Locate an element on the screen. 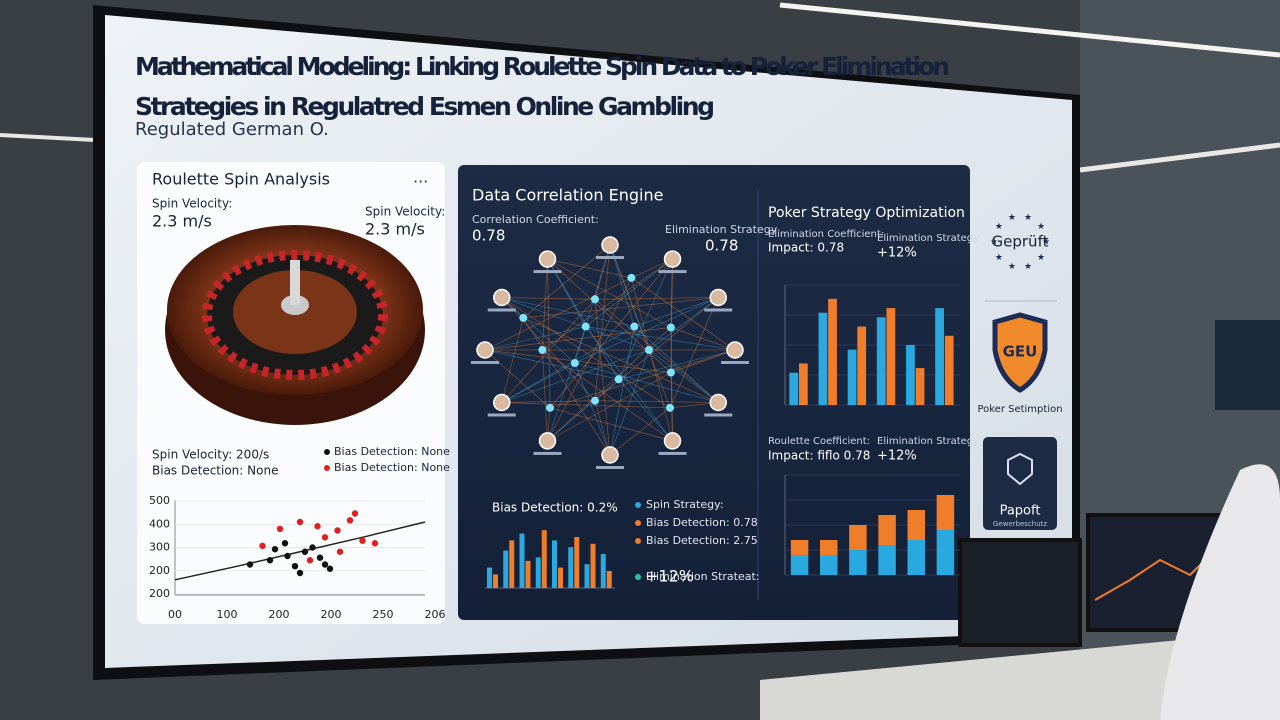 This screenshot has width=1280, height=720. label: Elimination Coefficient: is located at coordinates (826, 234).